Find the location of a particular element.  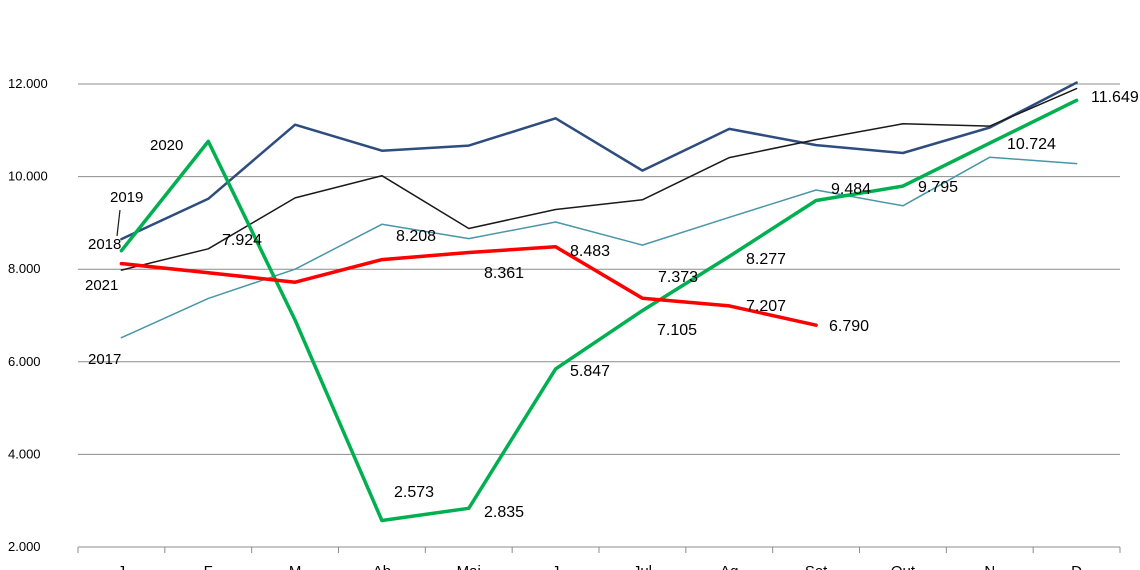

x-tick-label: Ag is located at coordinates (729, 566).